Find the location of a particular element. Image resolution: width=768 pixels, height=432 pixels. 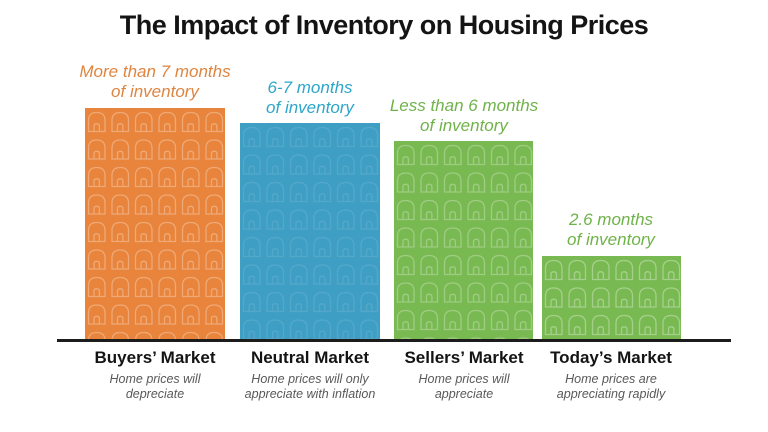

bar-neutral-market is located at coordinates (310, 231).